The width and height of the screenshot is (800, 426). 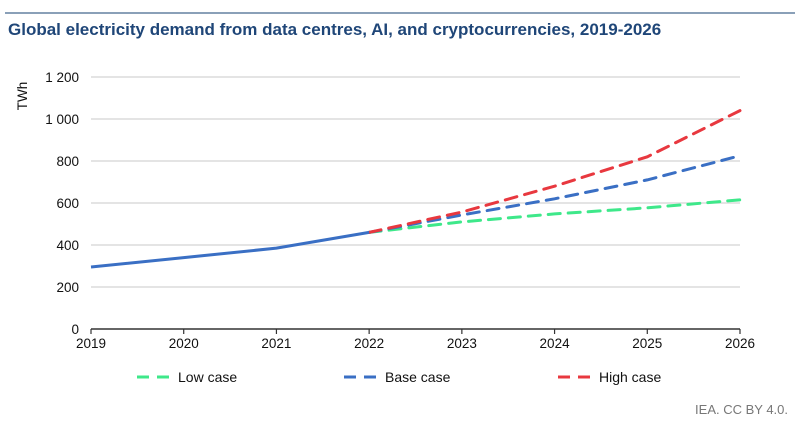 I want to click on series-line-base-case, so click(x=554, y=194).